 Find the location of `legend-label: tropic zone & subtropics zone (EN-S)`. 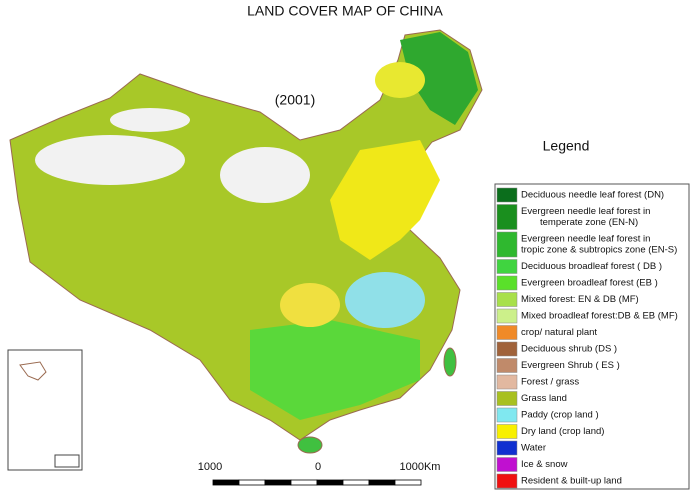

legend-label: tropic zone & subtropics zone (EN-S) is located at coordinates (599, 250).